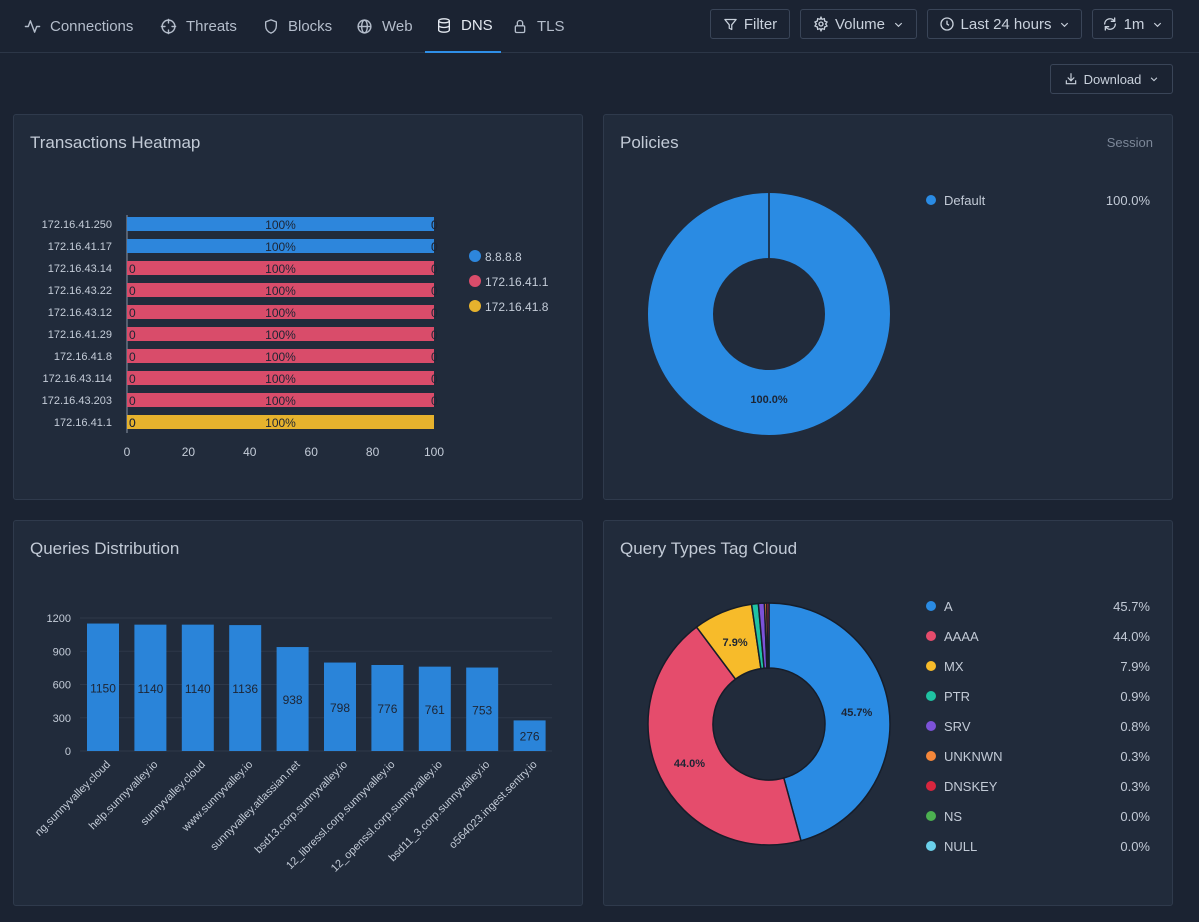 The width and height of the screenshot is (1199, 922). Describe the element at coordinates (463, 26) in the screenshot. I see `tab-dns: DNS` at that location.